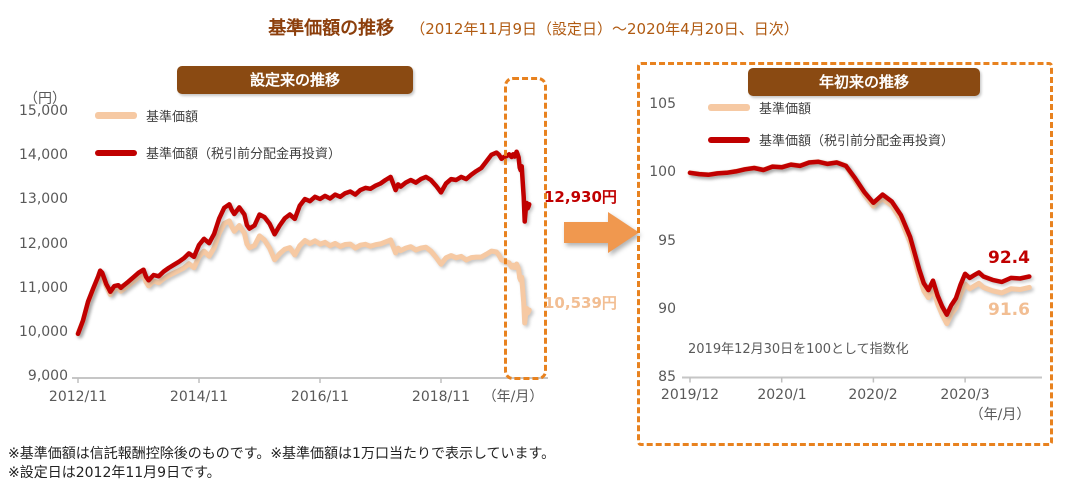  I want to click on left-y-tick: 15,000, so click(43, 111).